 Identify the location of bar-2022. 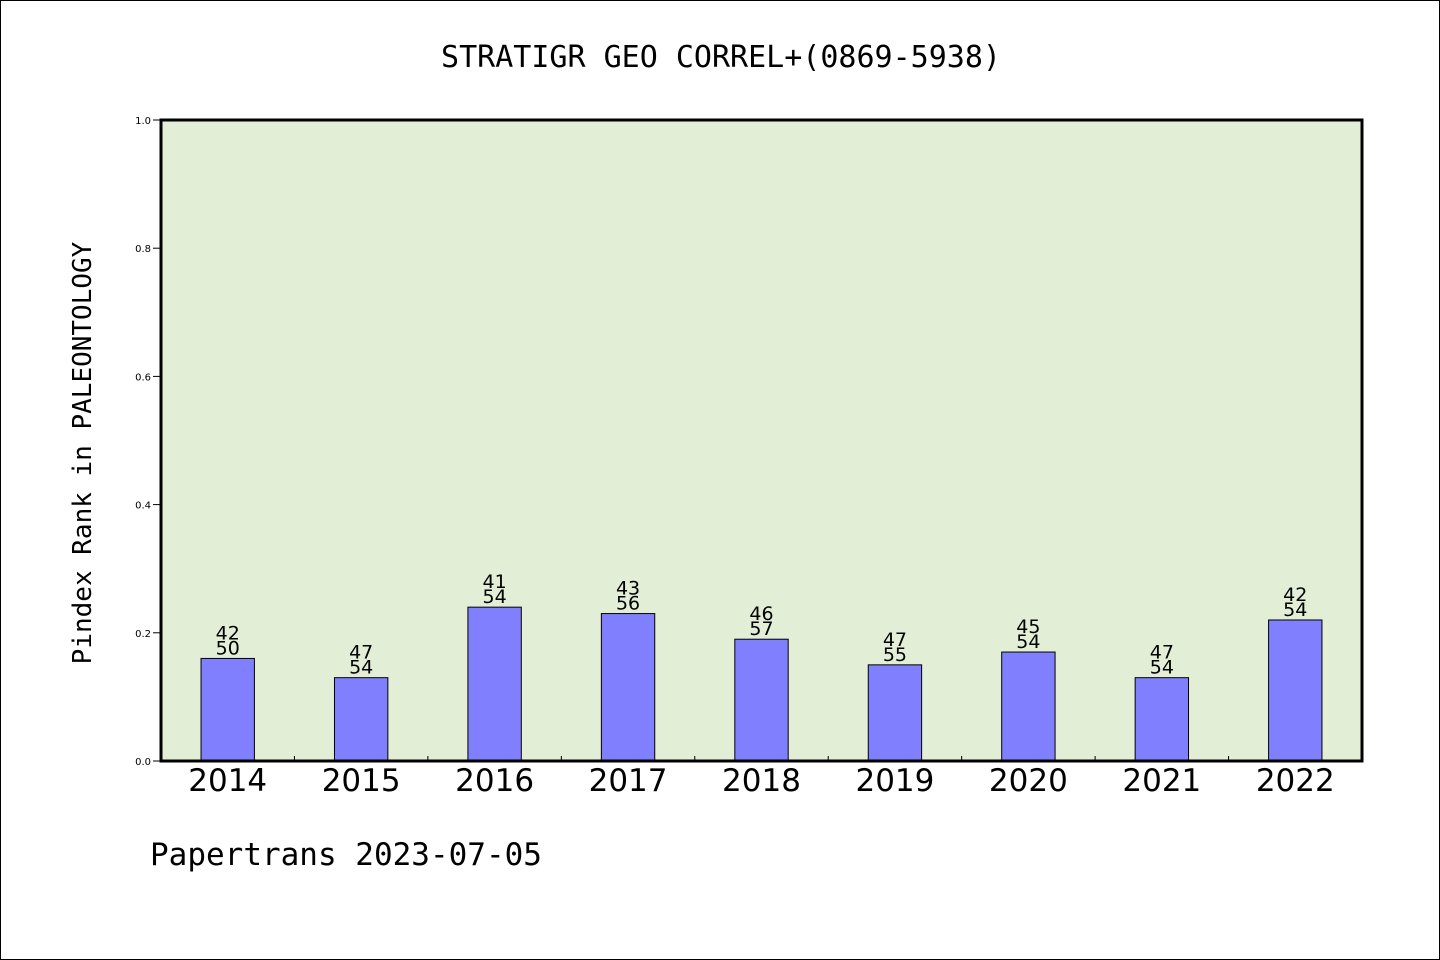
(1295, 690).